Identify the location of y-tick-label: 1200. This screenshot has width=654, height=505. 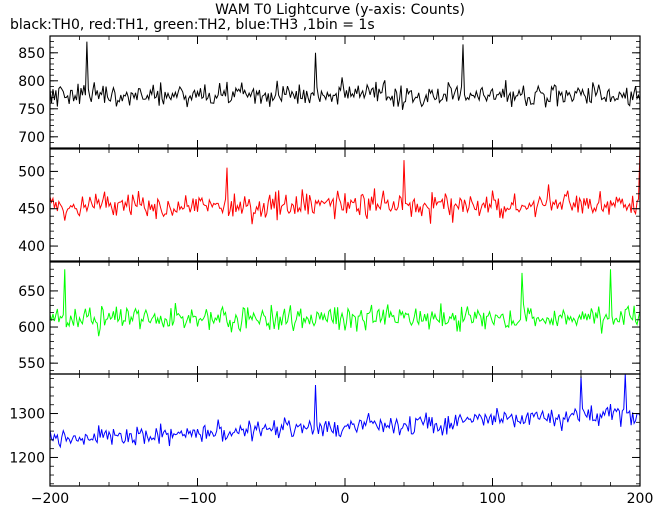
(27, 458).